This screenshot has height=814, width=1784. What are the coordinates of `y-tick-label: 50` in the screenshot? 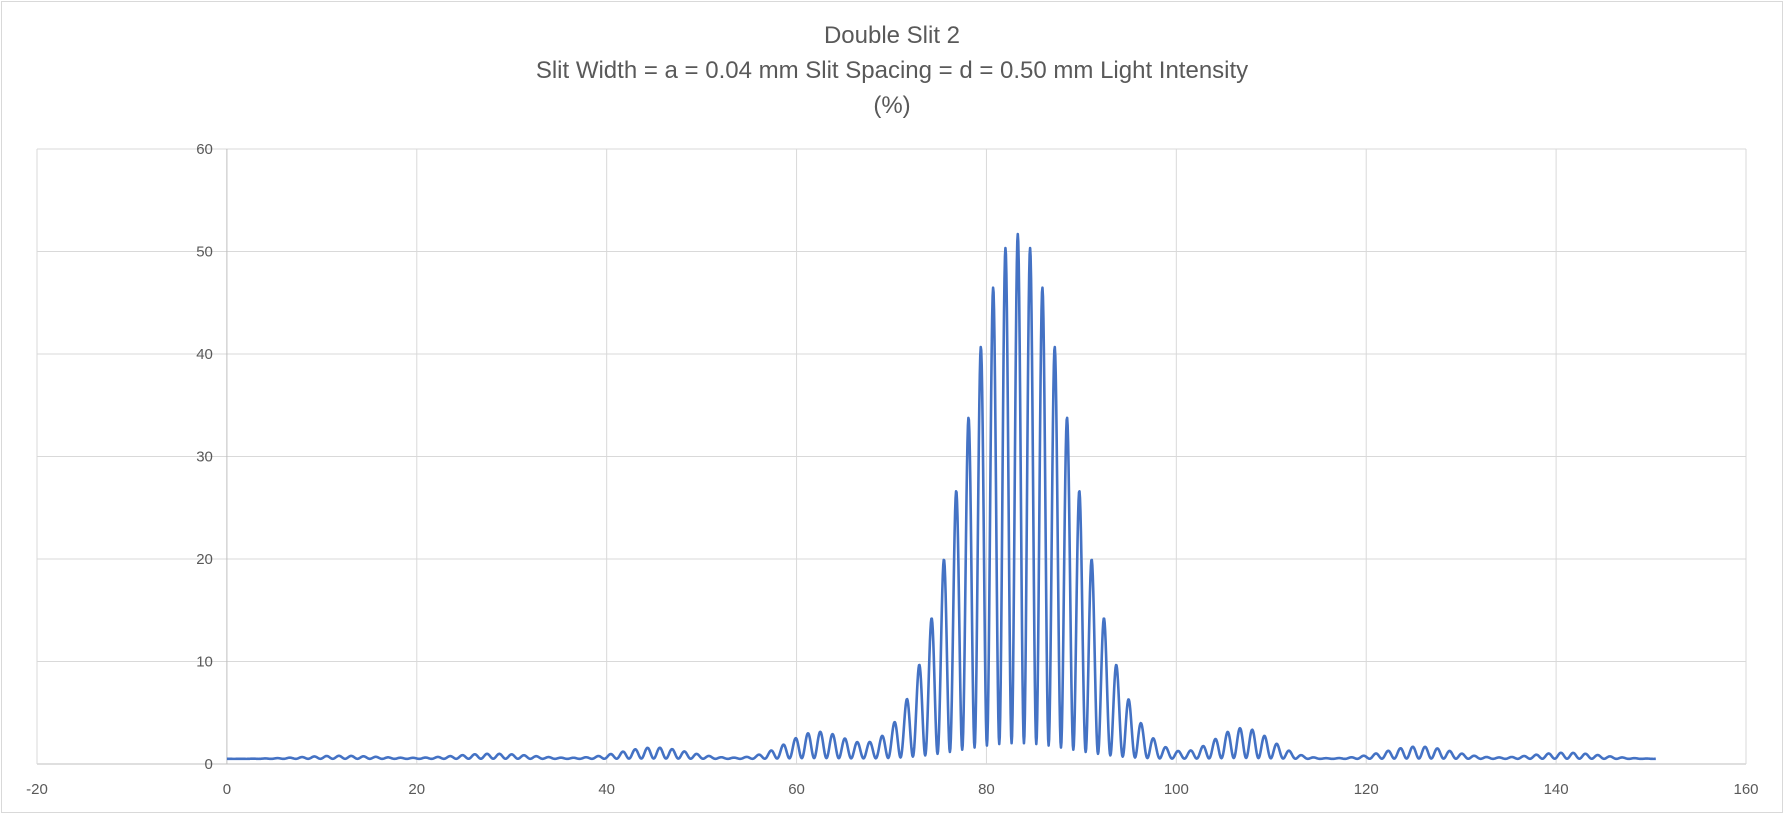 It's located at (204, 252).